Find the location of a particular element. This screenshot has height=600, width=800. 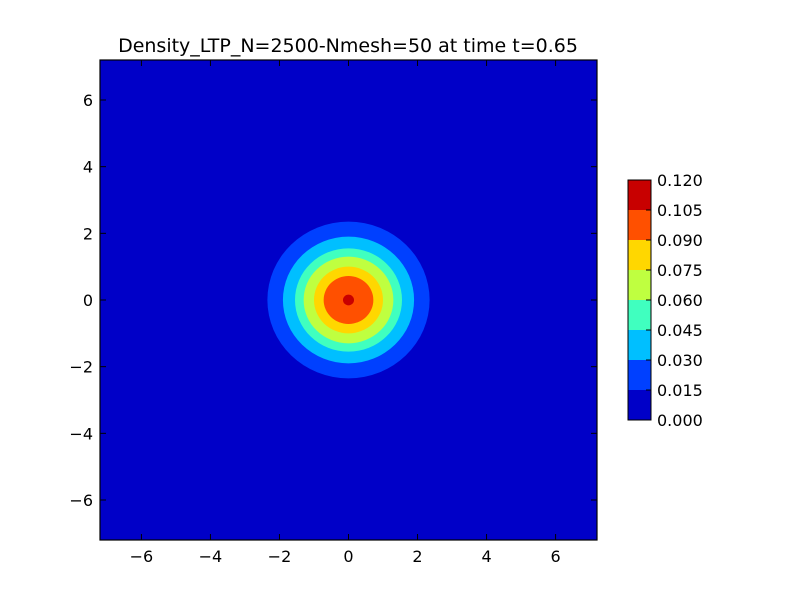

y-tick-label: 0 is located at coordinates (88, 300).